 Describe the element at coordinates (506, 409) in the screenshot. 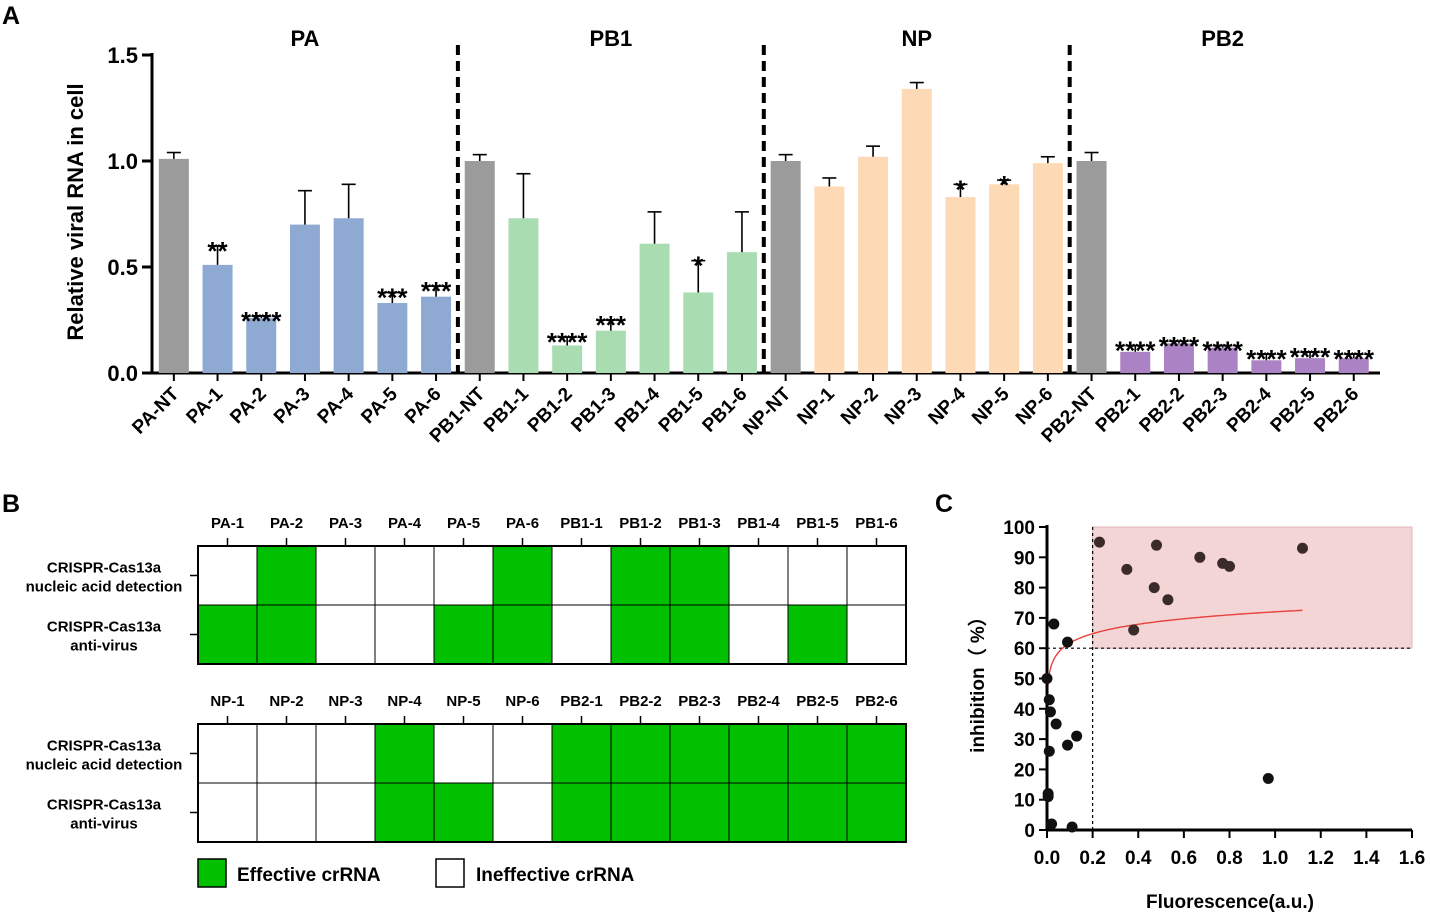

I see `x-tick-label-a: PB1-1` at that location.